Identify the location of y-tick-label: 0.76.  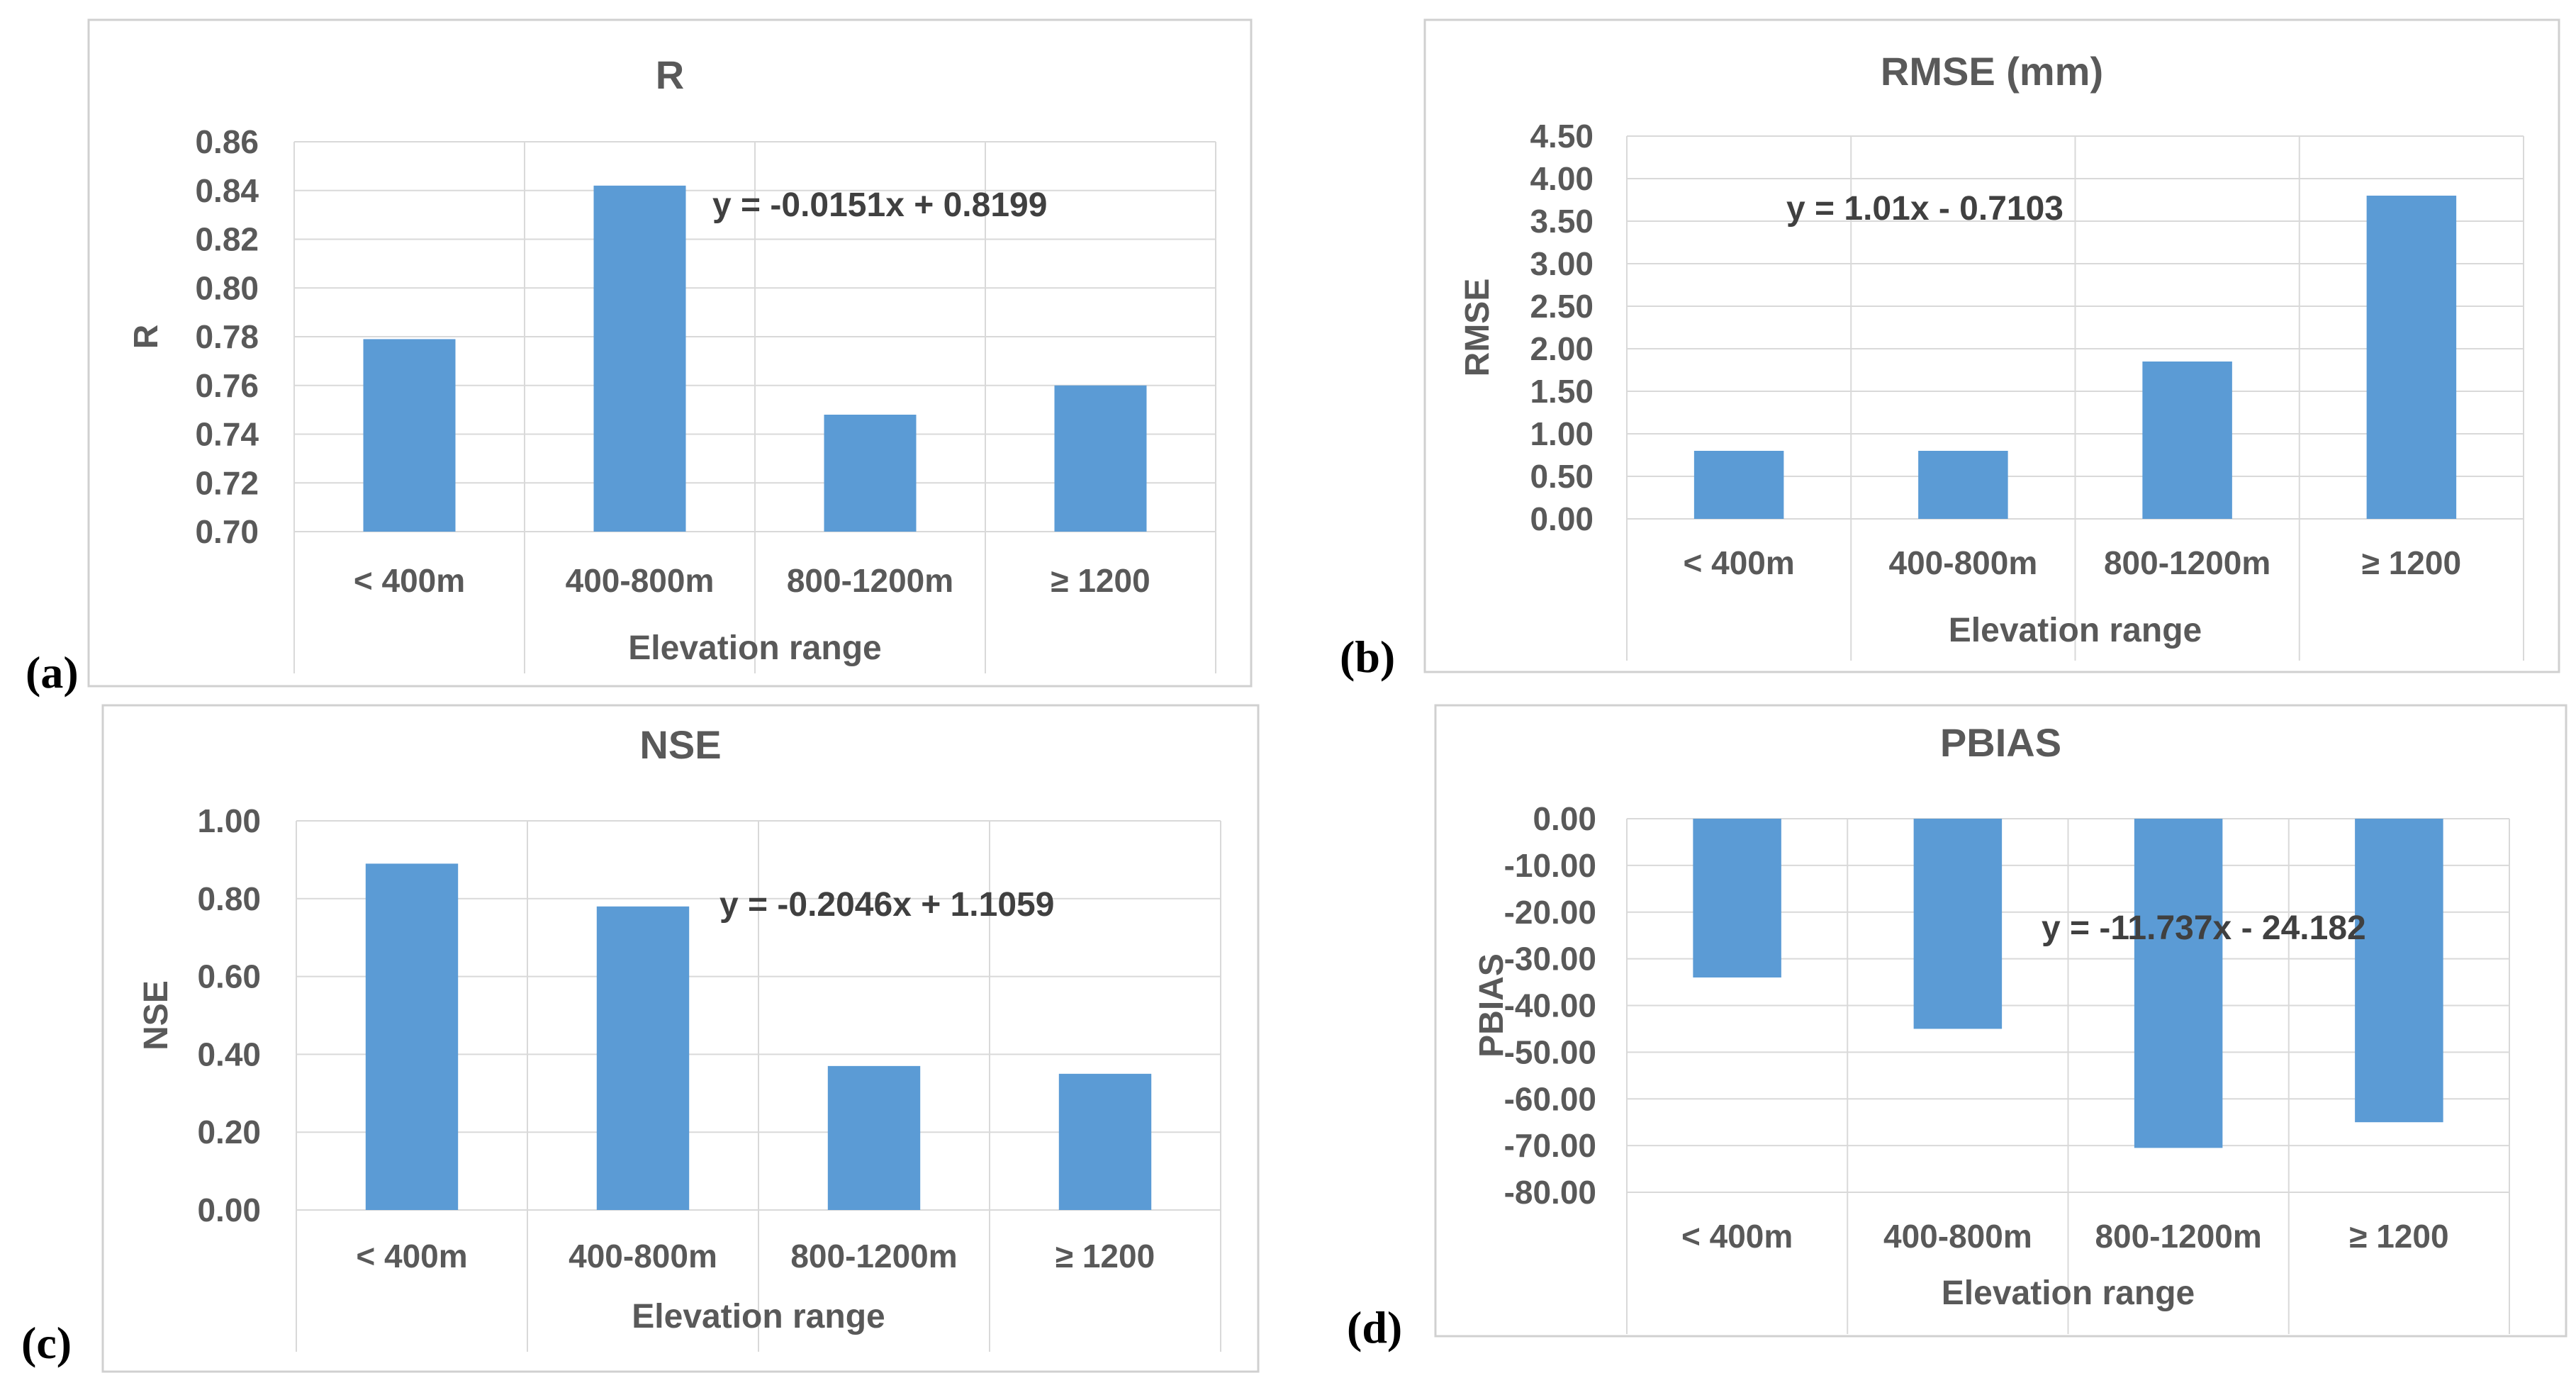
(227, 385).